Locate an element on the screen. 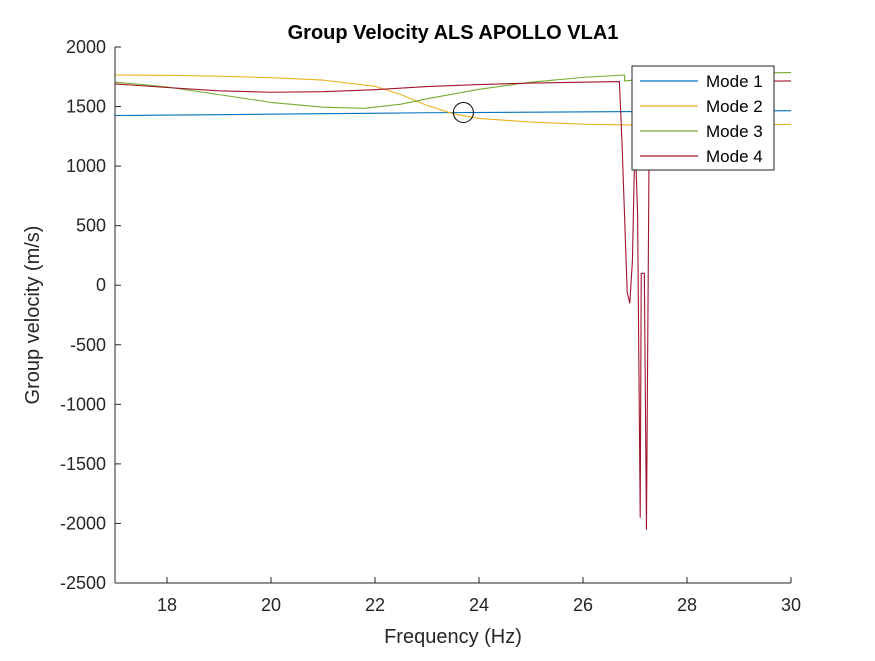 The width and height of the screenshot is (875, 661). x-tick-label: 30 is located at coordinates (791, 605).